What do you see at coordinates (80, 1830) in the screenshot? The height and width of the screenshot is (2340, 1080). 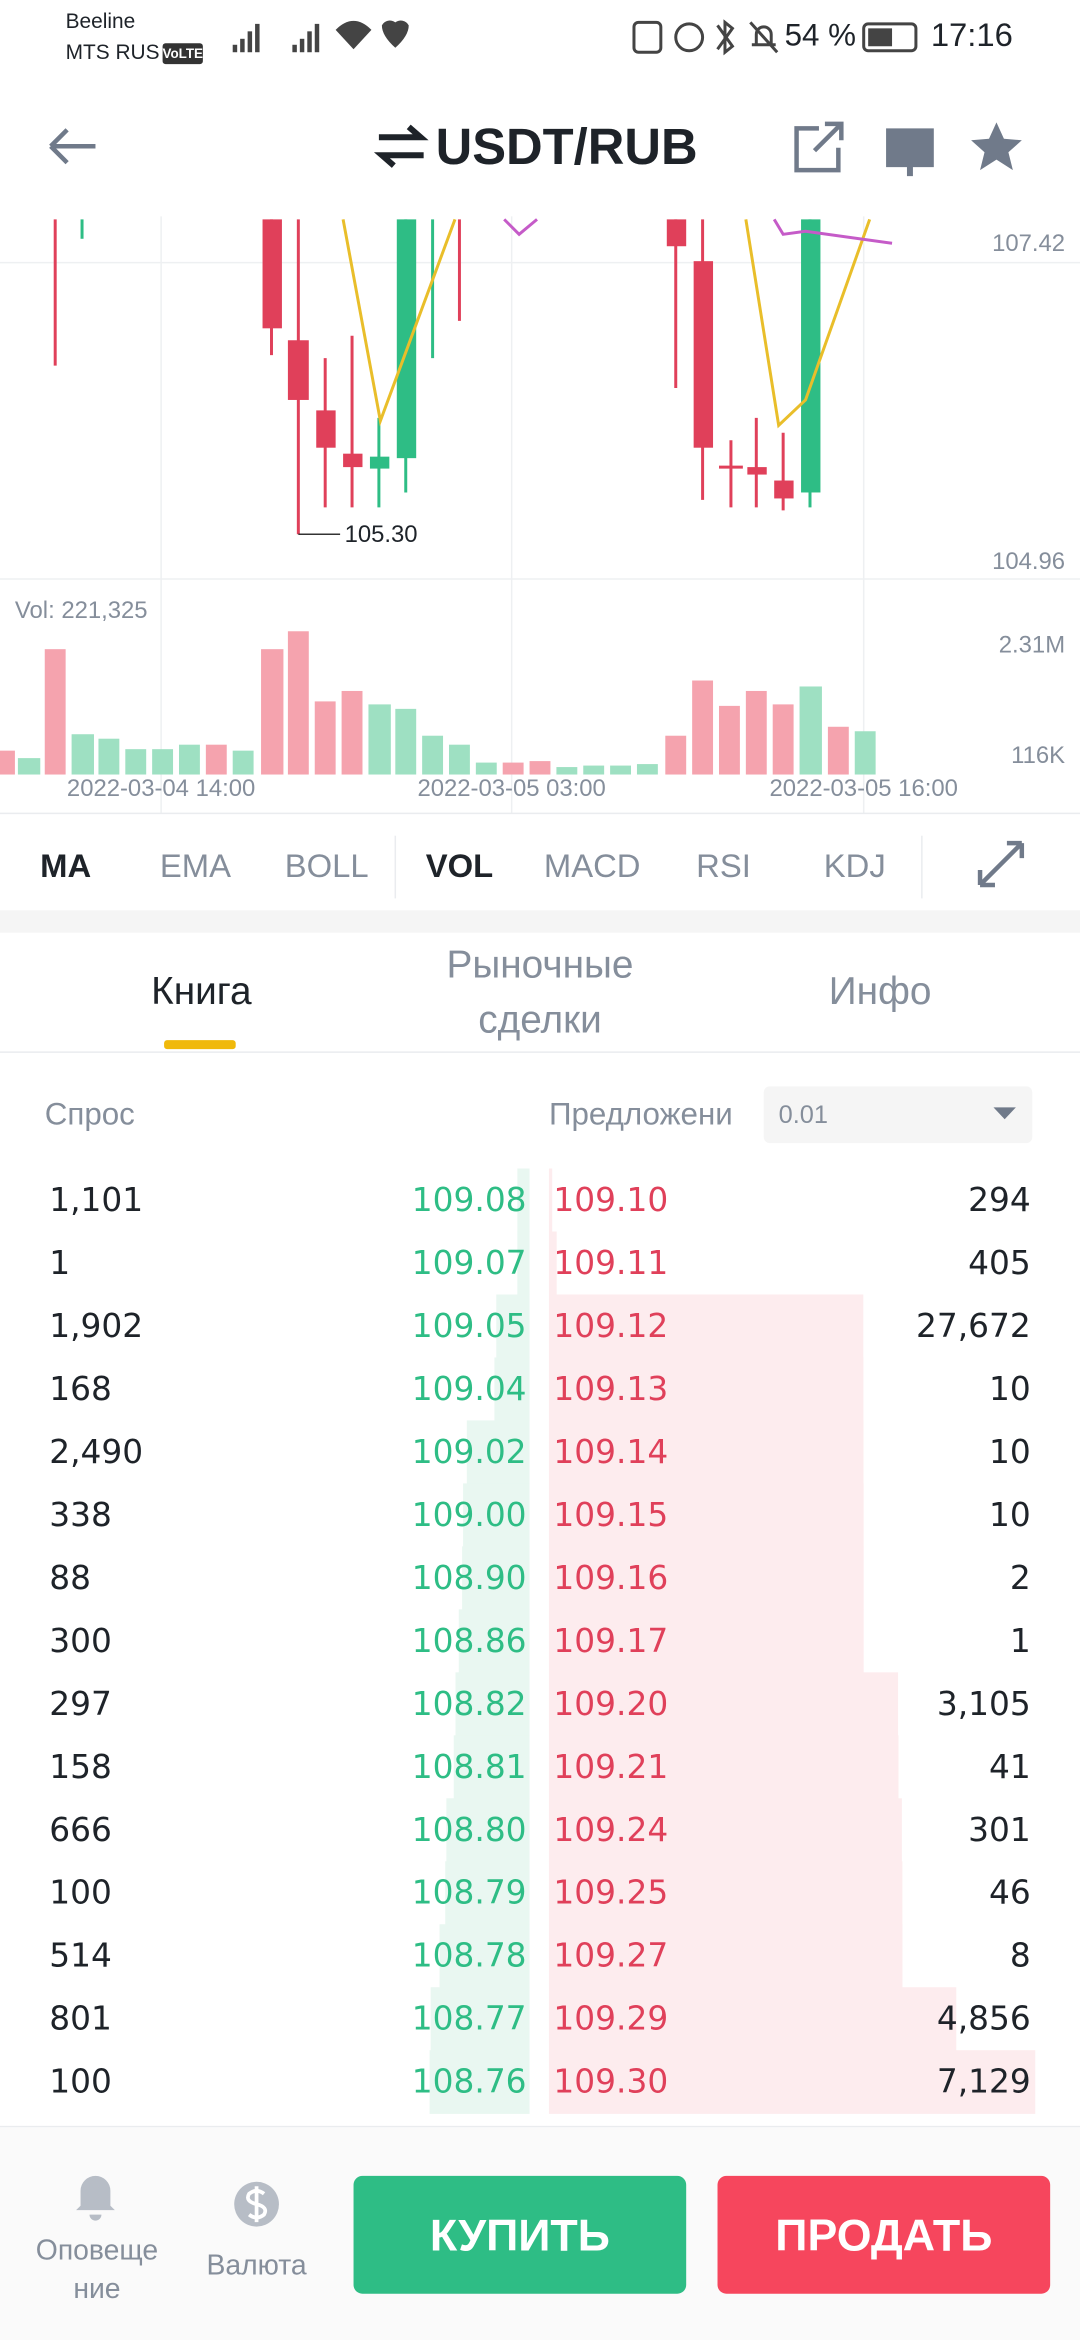 I see `bid-amount: 666` at bounding box center [80, 1830].